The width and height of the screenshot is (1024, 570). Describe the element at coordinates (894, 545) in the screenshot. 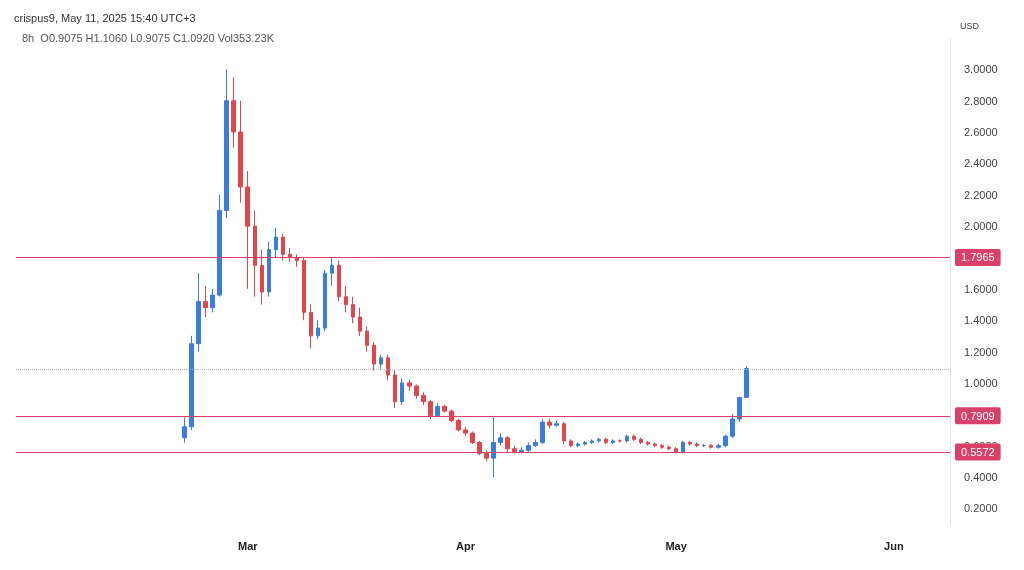

I see `x-tick-label: Jun` at that location.